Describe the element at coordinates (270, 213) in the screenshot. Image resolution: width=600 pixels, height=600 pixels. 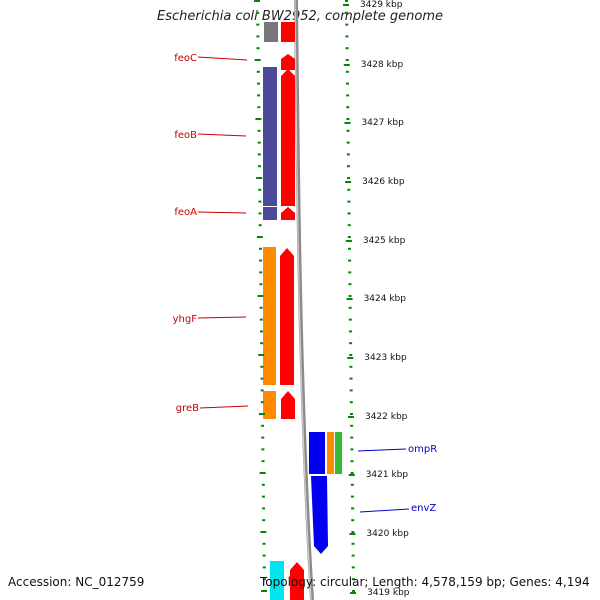
I see `feoA-purple-cds` at that location.